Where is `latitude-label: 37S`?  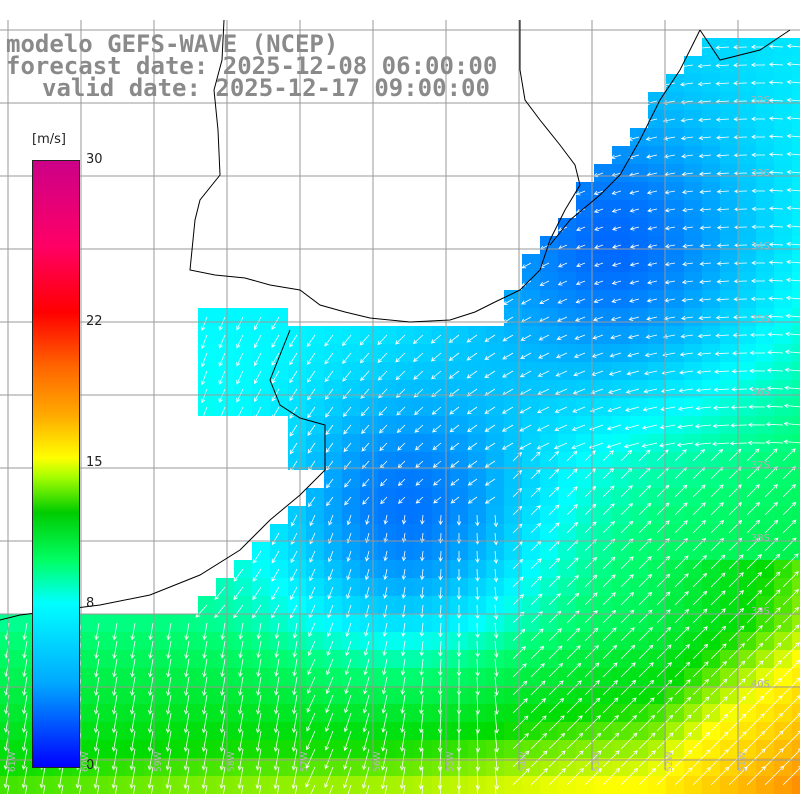
latitude-label: 37S is located at coordinates (760, 465).